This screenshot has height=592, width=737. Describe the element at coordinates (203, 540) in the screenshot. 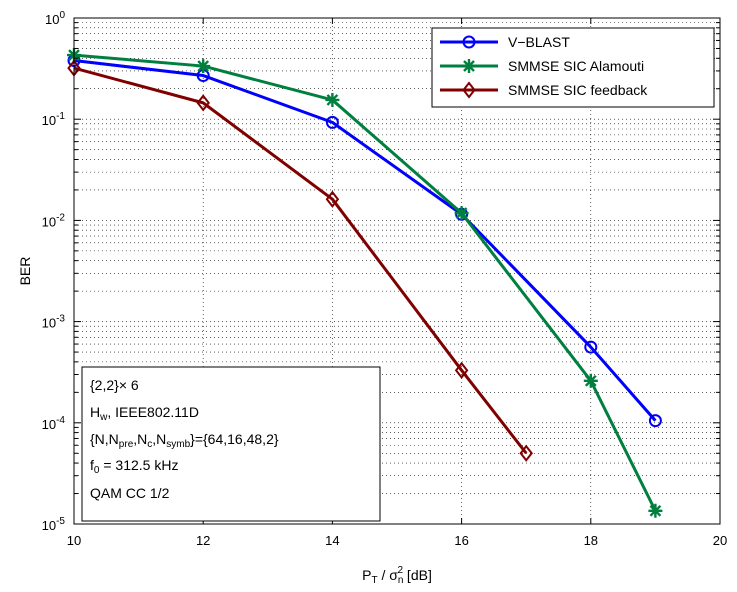

I see `x-tick-label: 12` at that location.